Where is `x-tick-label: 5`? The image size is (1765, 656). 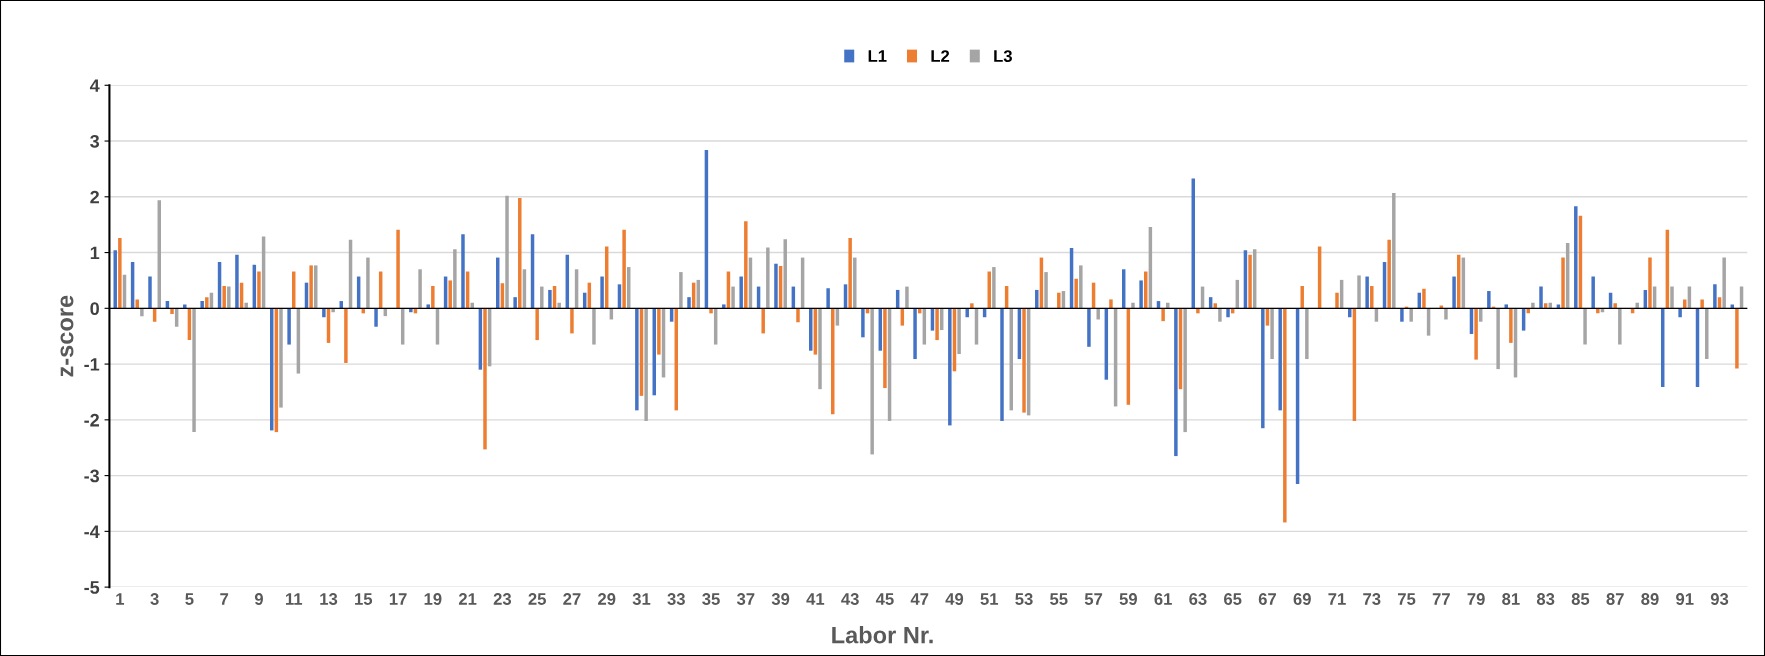 x-tick-label: 5 is located at coordinates (189, 599).